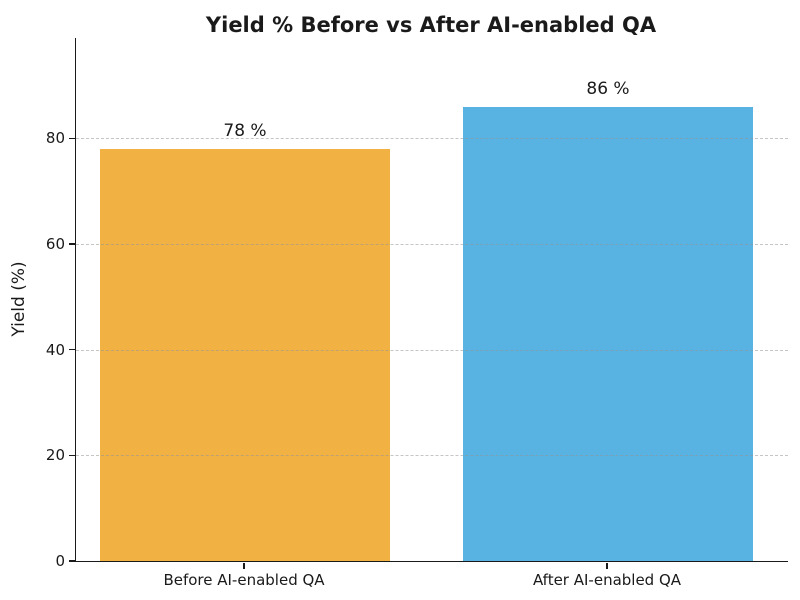 This screenshot has height=600, width=800. I want to click on x-tick-label-before-ai-enabled-qa: Before AI-enabled QA, so click(244, 580).